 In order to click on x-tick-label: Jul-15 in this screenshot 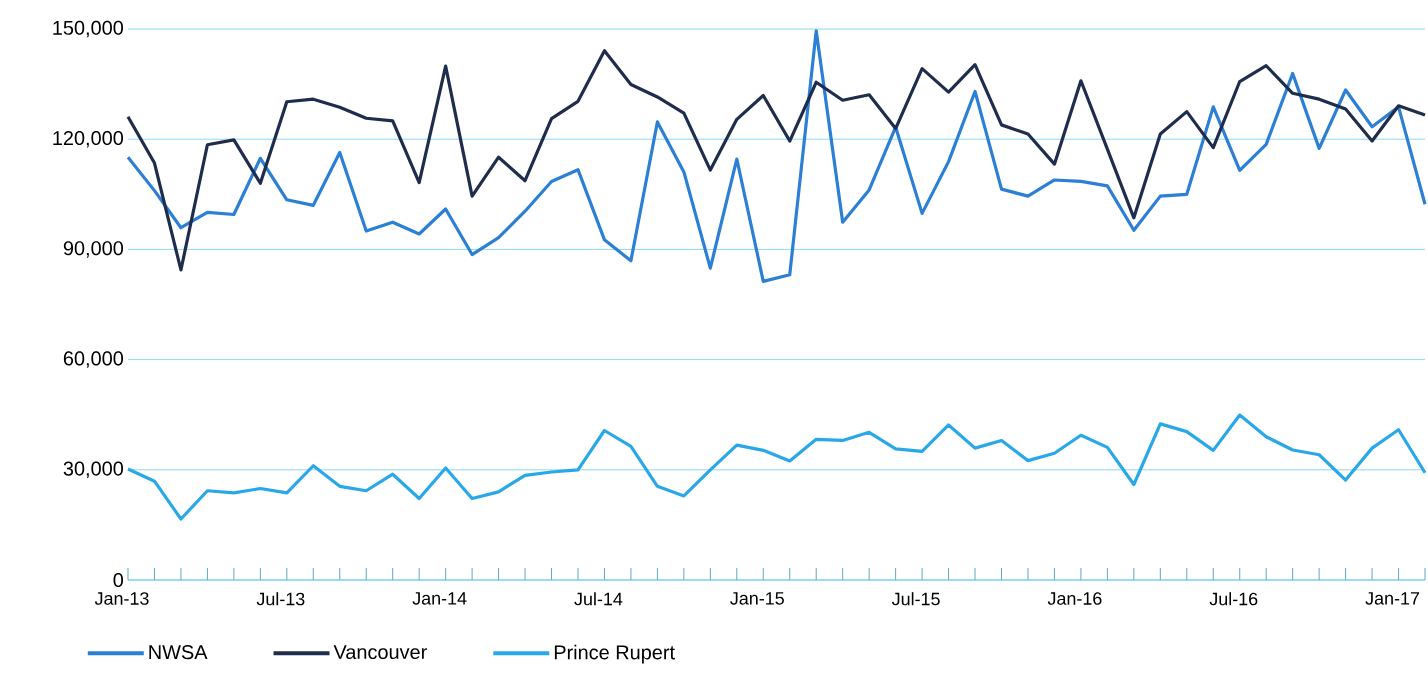, I will do `click(915, 599)`.